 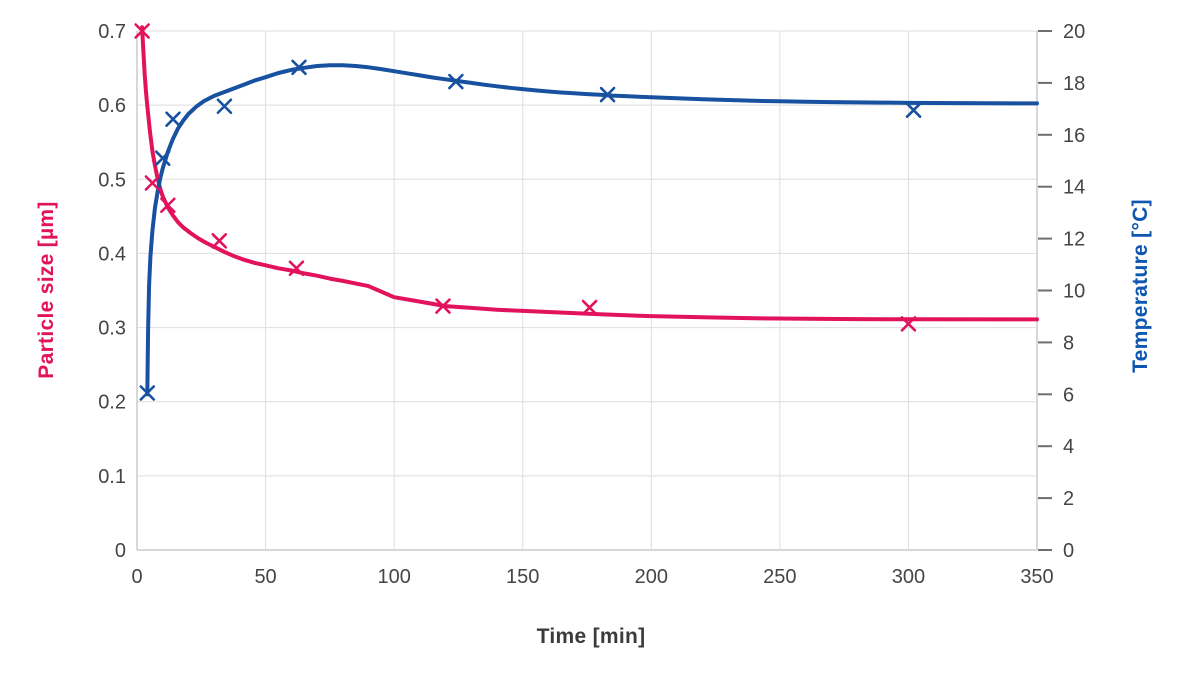 What do you see at coordinates (1036, 577) in the screenshot?
I see `x-tick-label: 350` at bounding box center [1036, 577].